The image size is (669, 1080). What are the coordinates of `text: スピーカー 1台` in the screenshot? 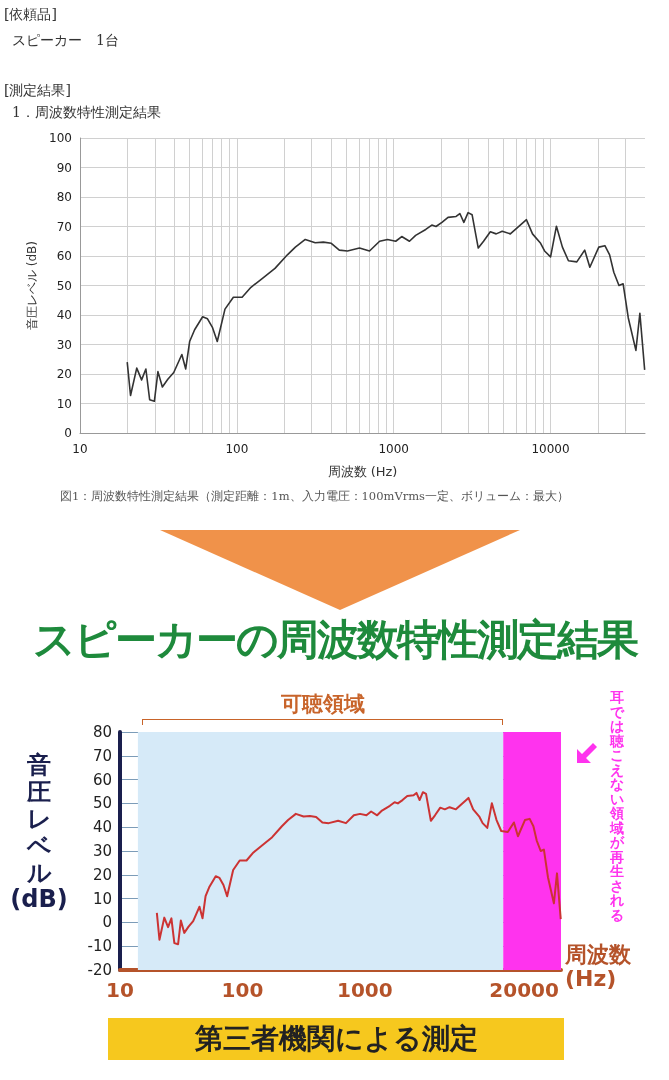 It's located at (65, 41).